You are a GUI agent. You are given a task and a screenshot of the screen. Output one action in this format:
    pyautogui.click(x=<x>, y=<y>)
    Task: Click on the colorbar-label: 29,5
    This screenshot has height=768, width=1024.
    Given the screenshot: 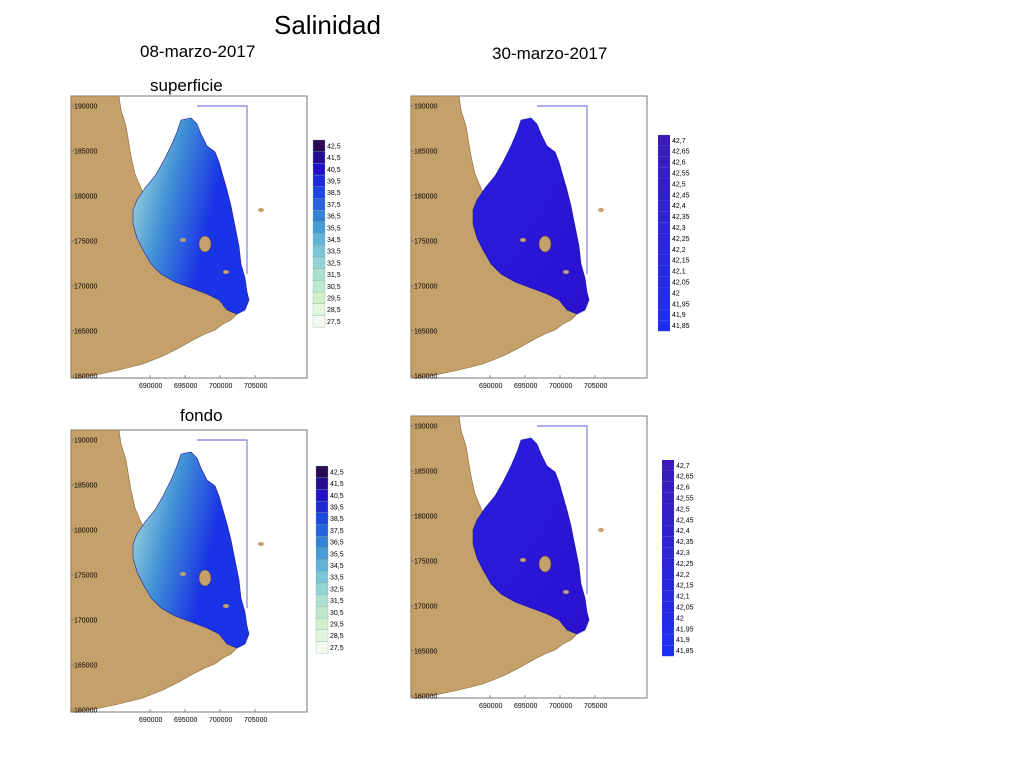 What is the action you would take?
    pyautogui.click(x=334, y=299)
    